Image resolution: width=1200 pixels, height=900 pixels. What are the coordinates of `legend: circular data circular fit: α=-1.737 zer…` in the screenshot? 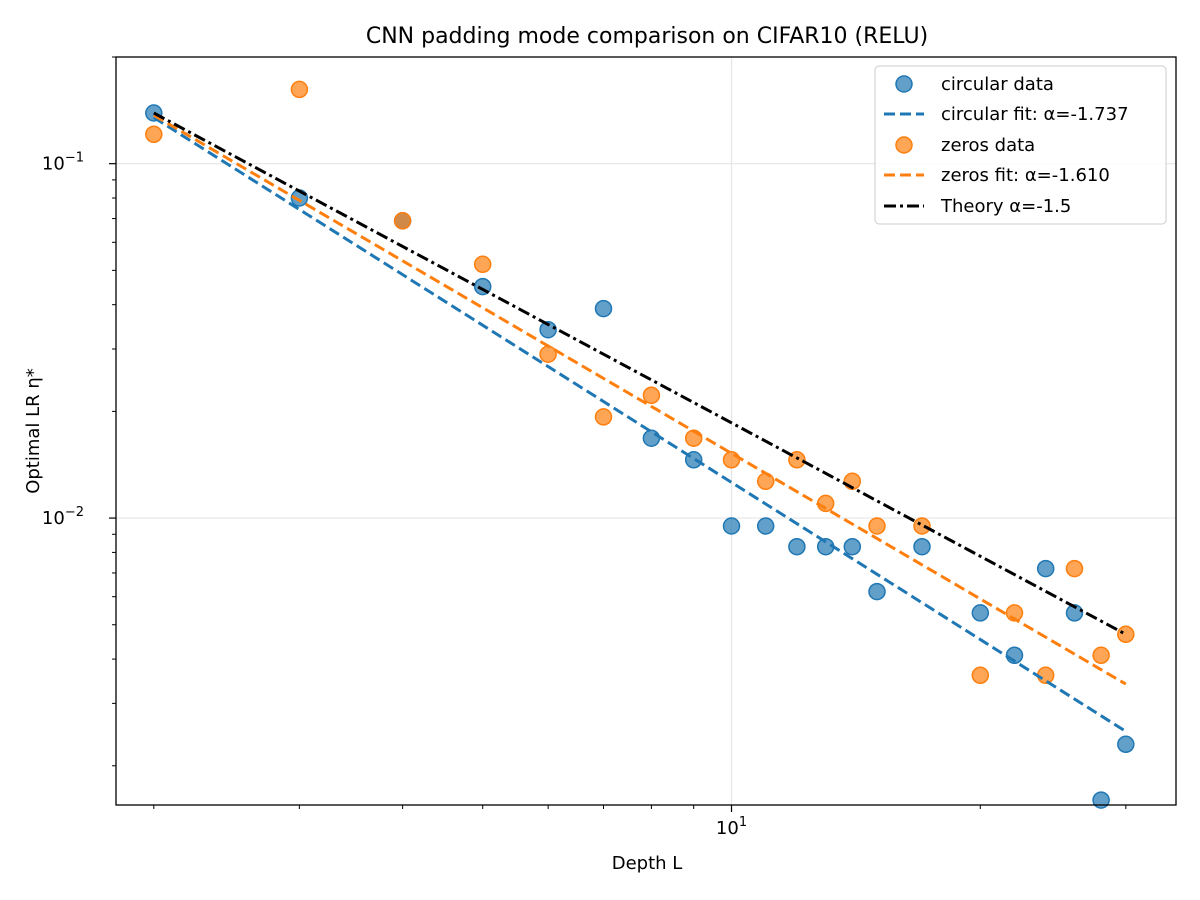 It's located at (1020, 145).